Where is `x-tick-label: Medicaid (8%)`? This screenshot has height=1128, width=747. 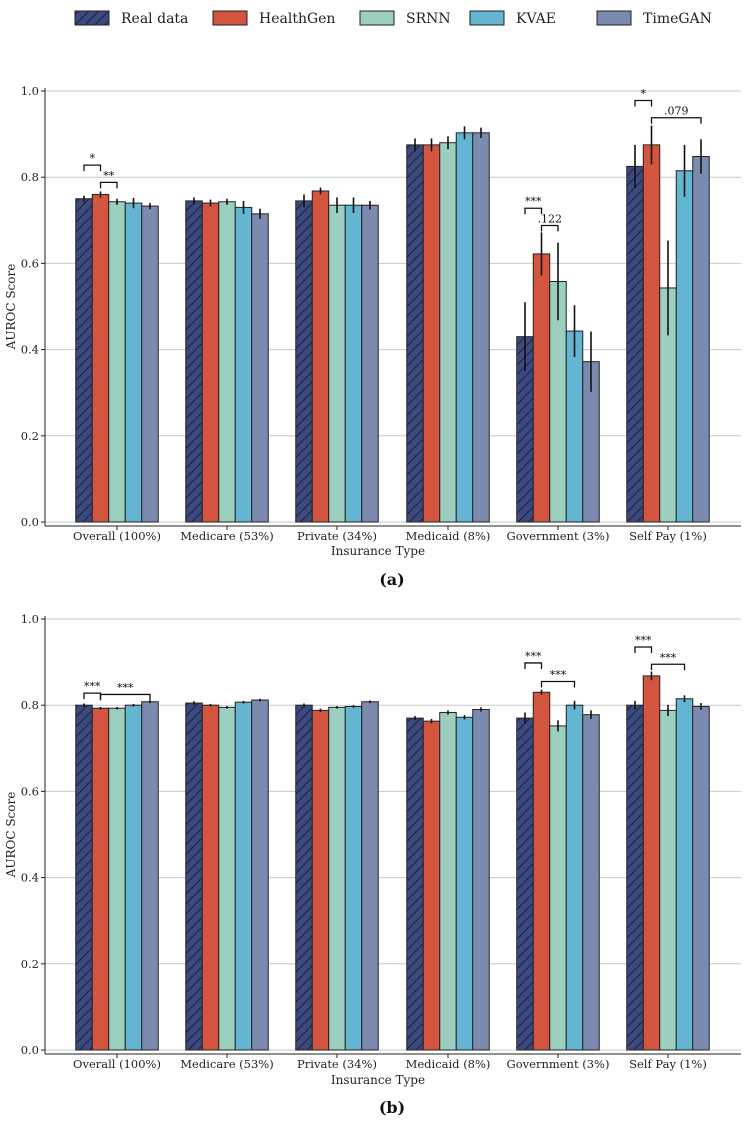 x-tick-label: Medicaid (8%) is located at coordinates (448, 536).